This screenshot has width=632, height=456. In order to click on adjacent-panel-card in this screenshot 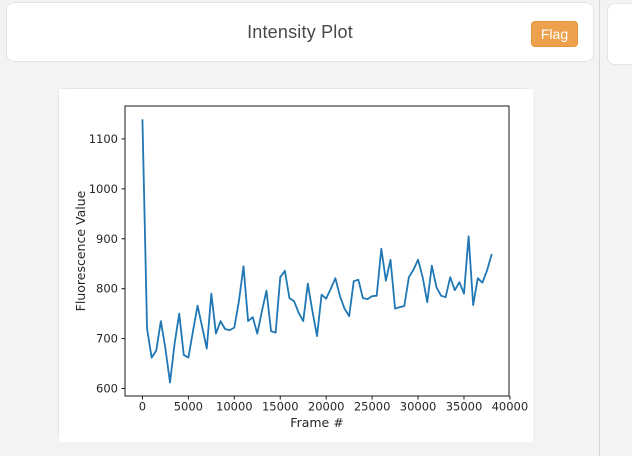, I will do `click(619, 34)`.